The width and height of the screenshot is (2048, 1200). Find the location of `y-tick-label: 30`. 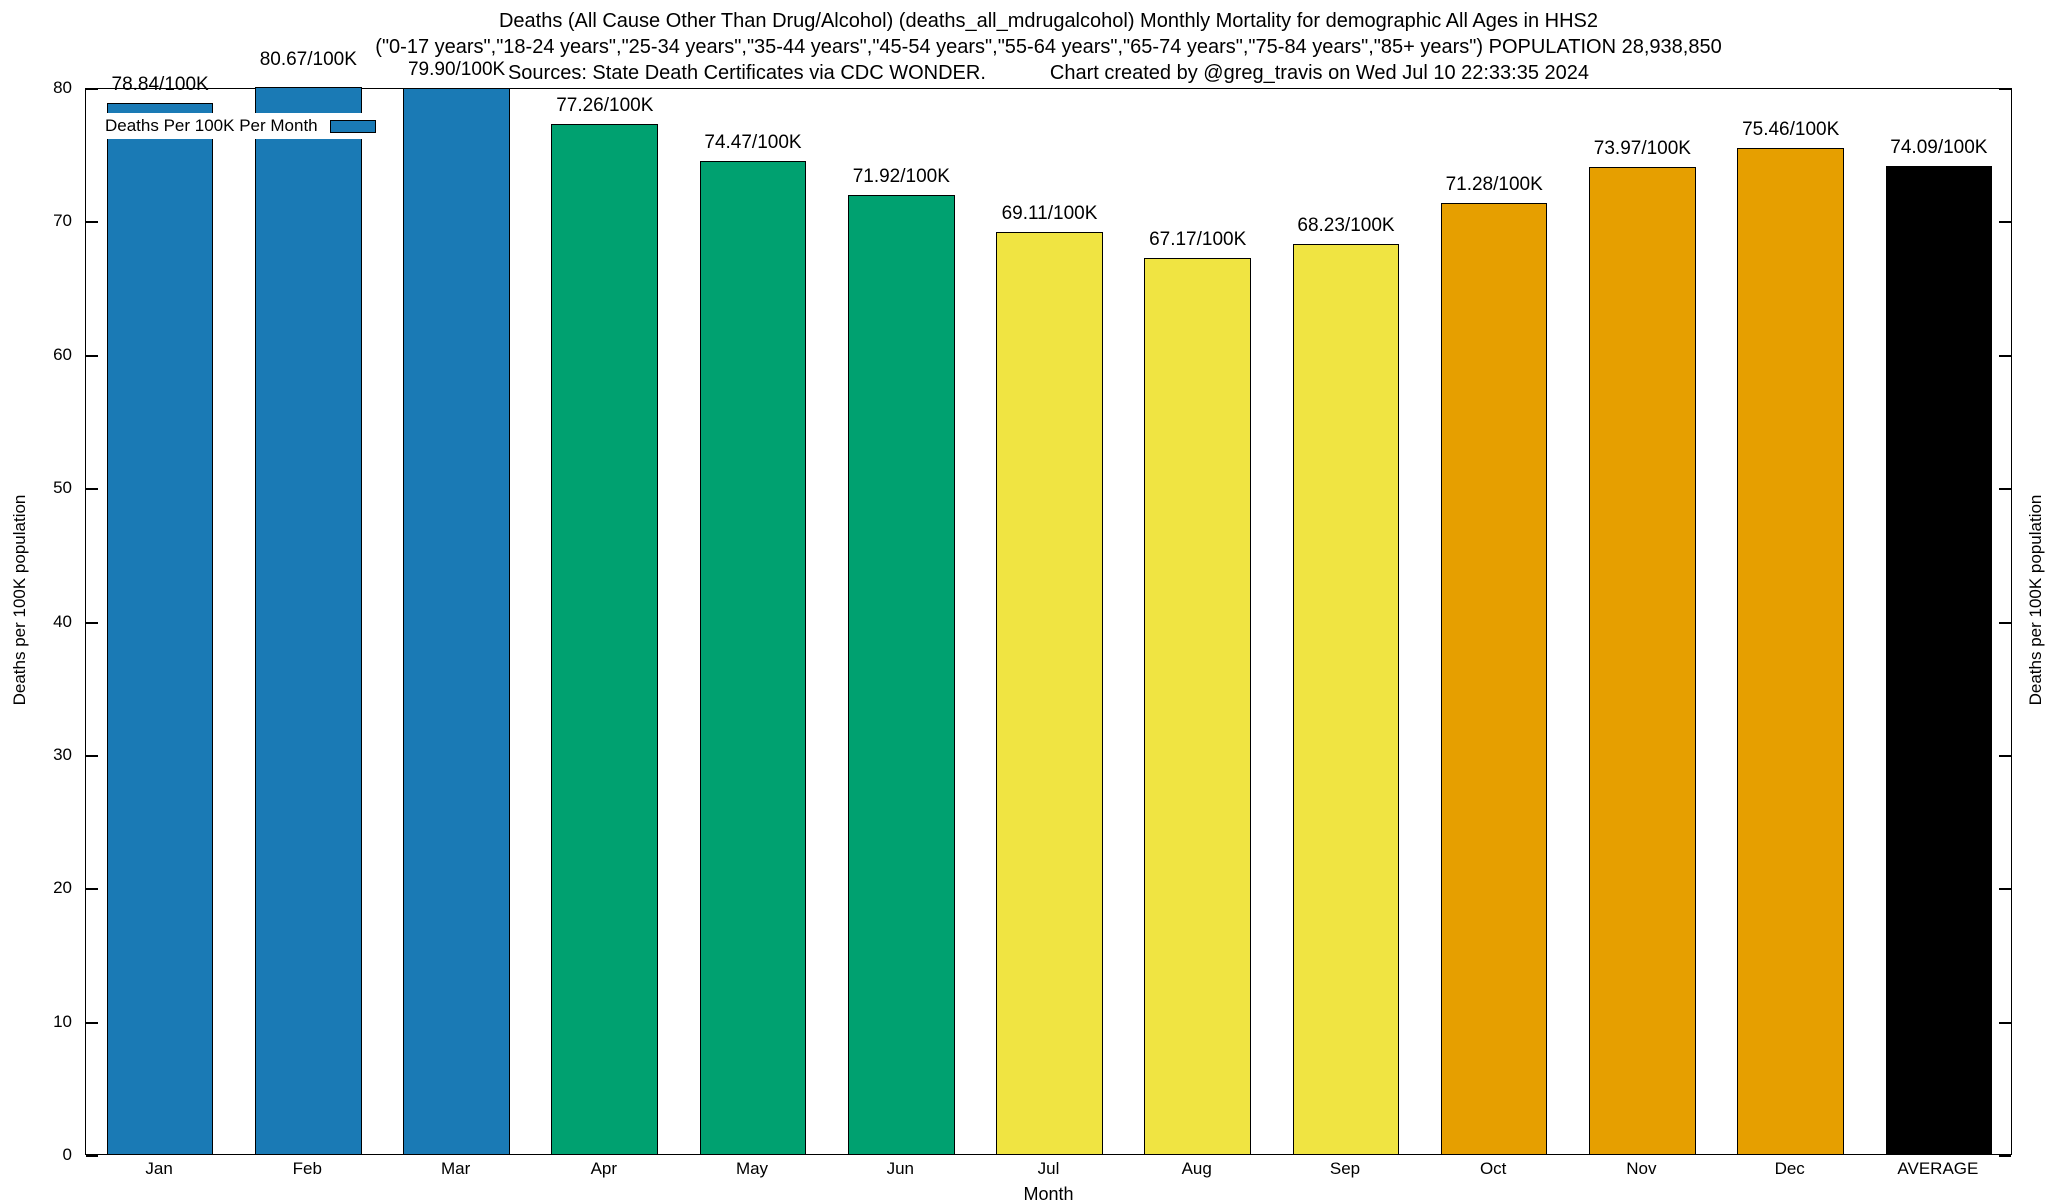

y-tick-label: 30 is located at coordinates (62, 754).